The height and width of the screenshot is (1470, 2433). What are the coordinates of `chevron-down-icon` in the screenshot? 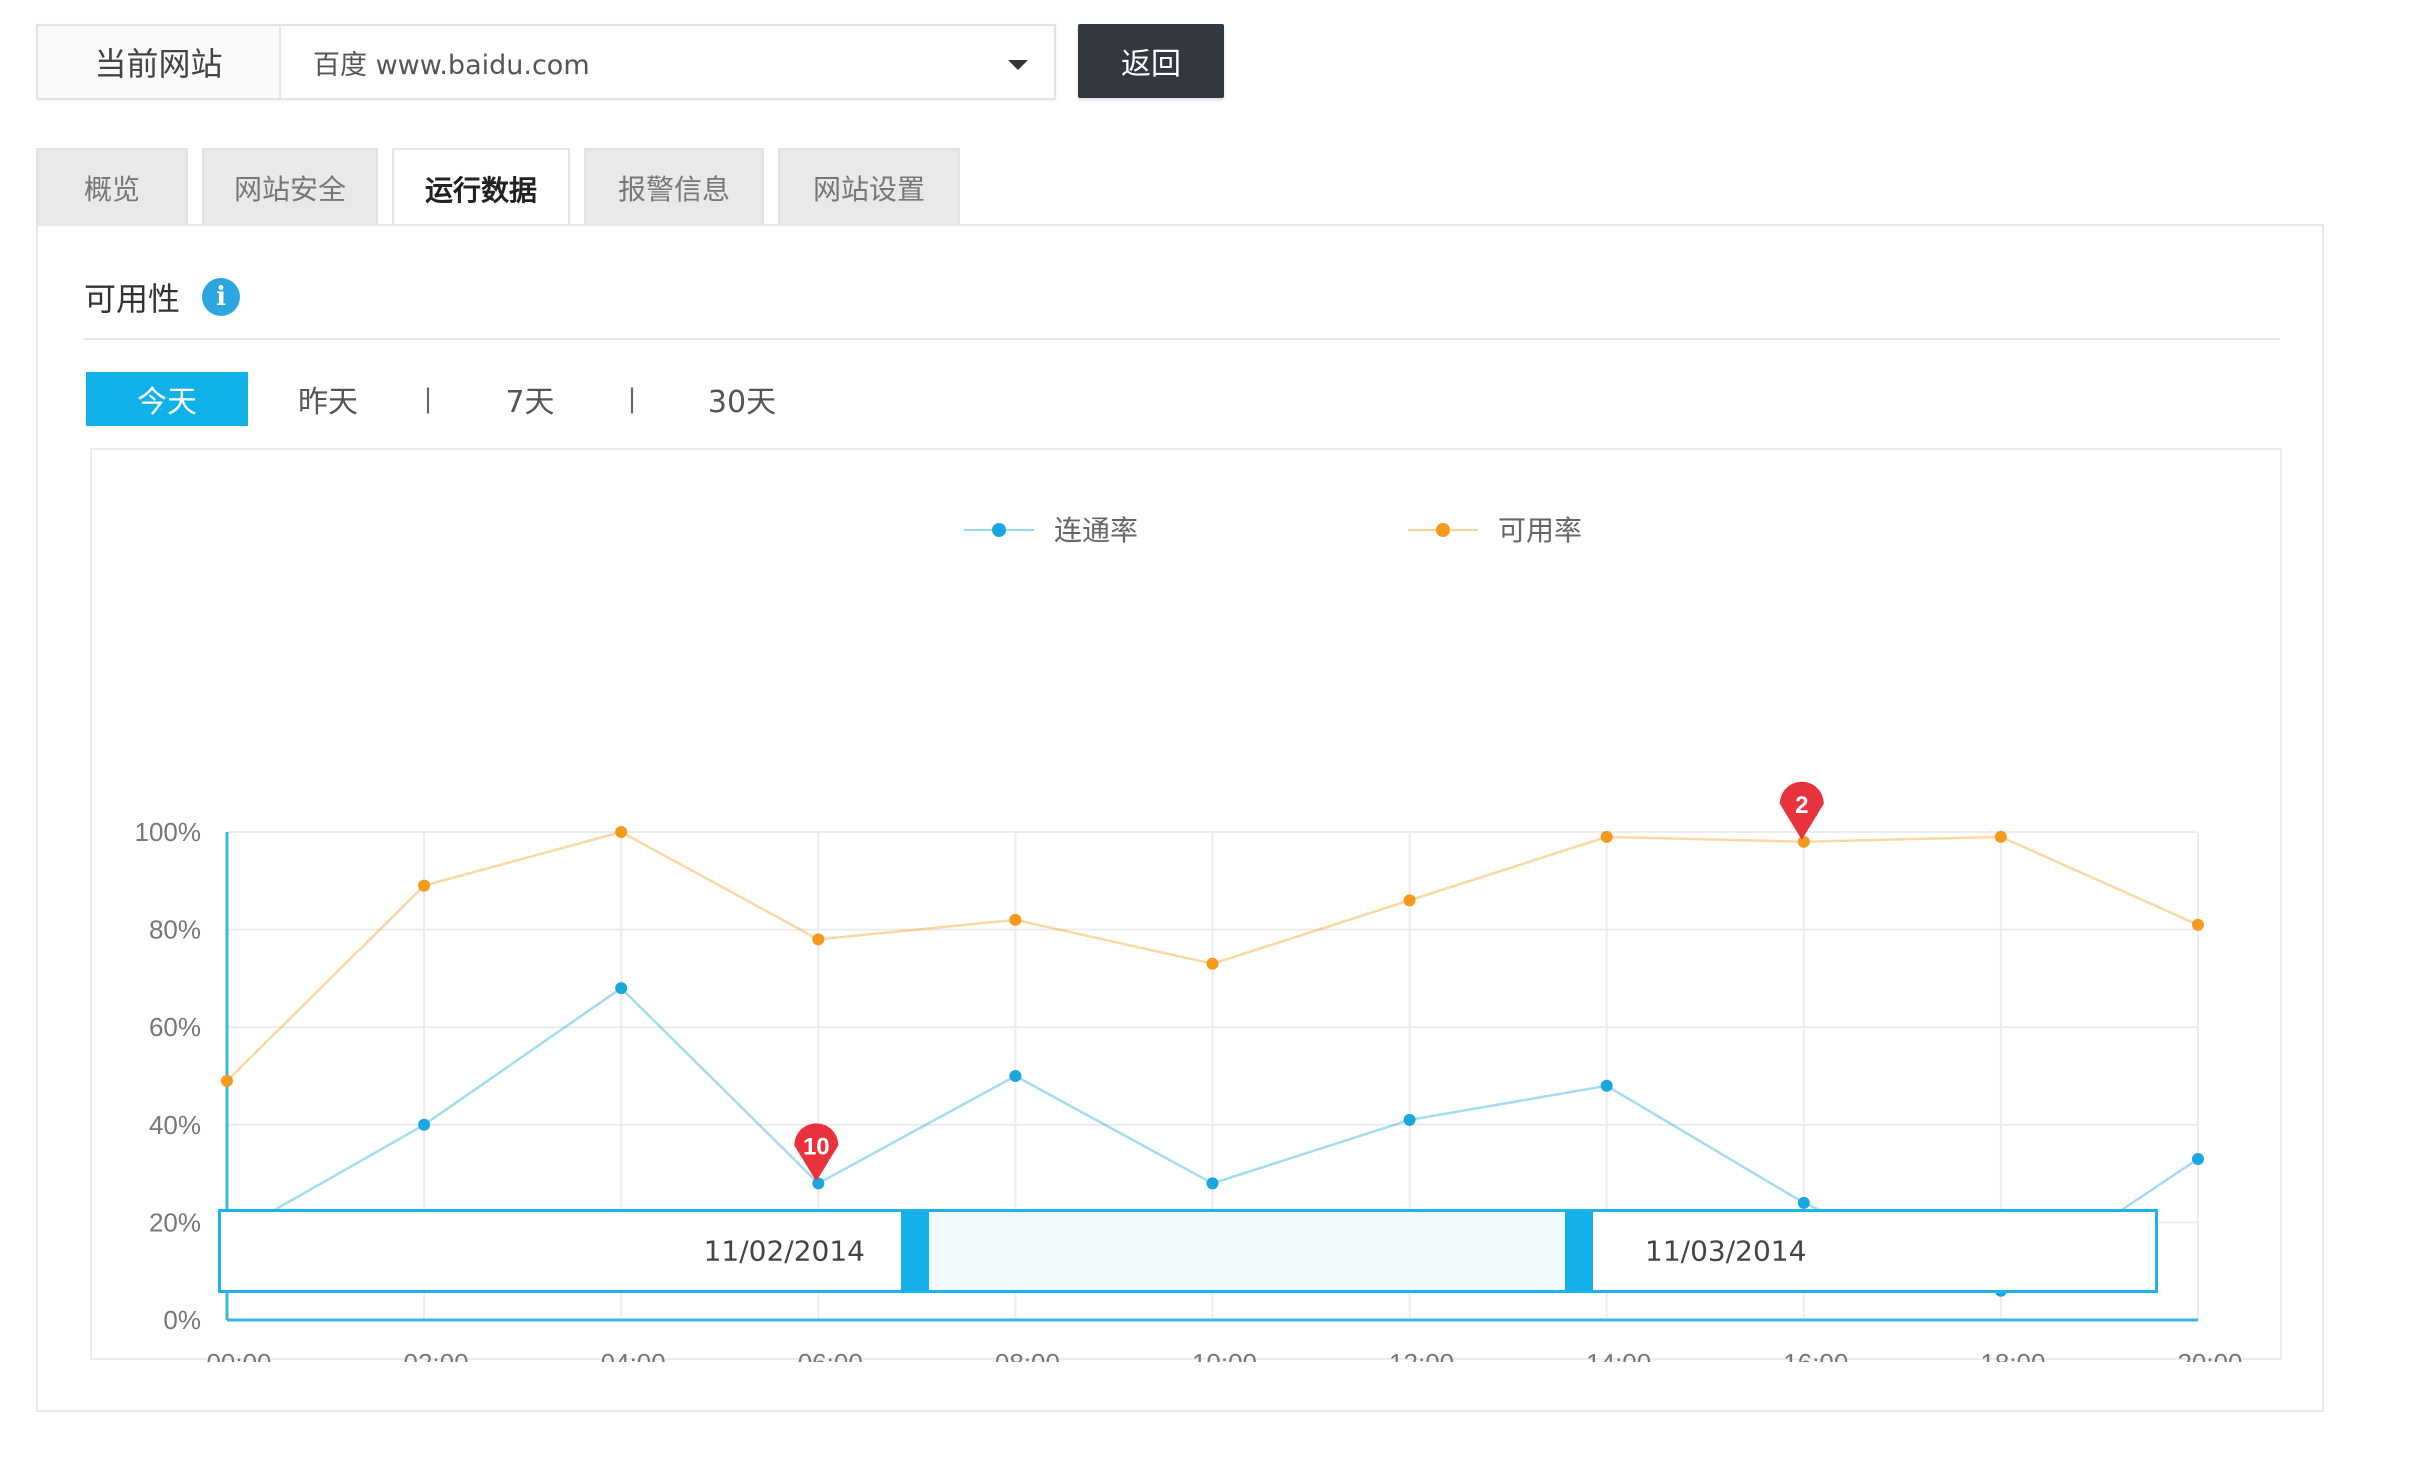 It's located at (1018, 65).